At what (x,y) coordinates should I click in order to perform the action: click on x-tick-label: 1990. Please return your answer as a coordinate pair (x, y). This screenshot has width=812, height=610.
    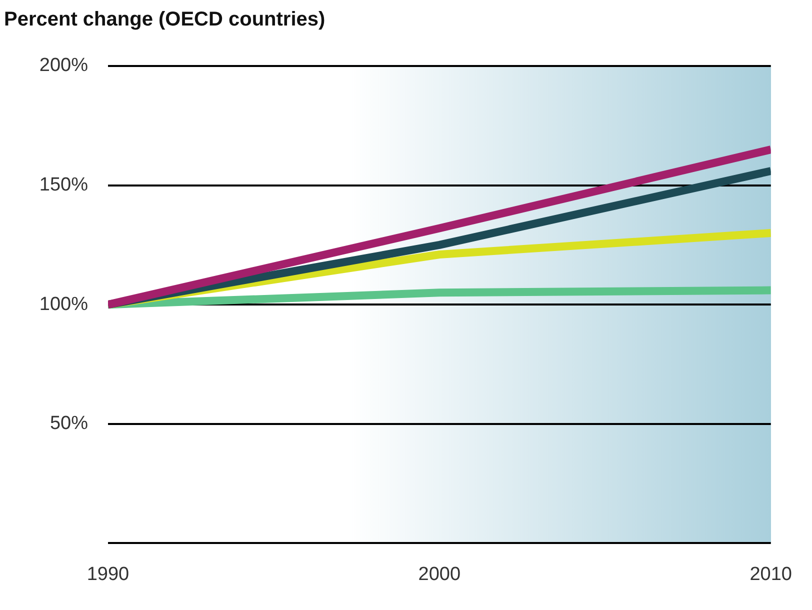
    Looking at the image, I should click on (108, 574).